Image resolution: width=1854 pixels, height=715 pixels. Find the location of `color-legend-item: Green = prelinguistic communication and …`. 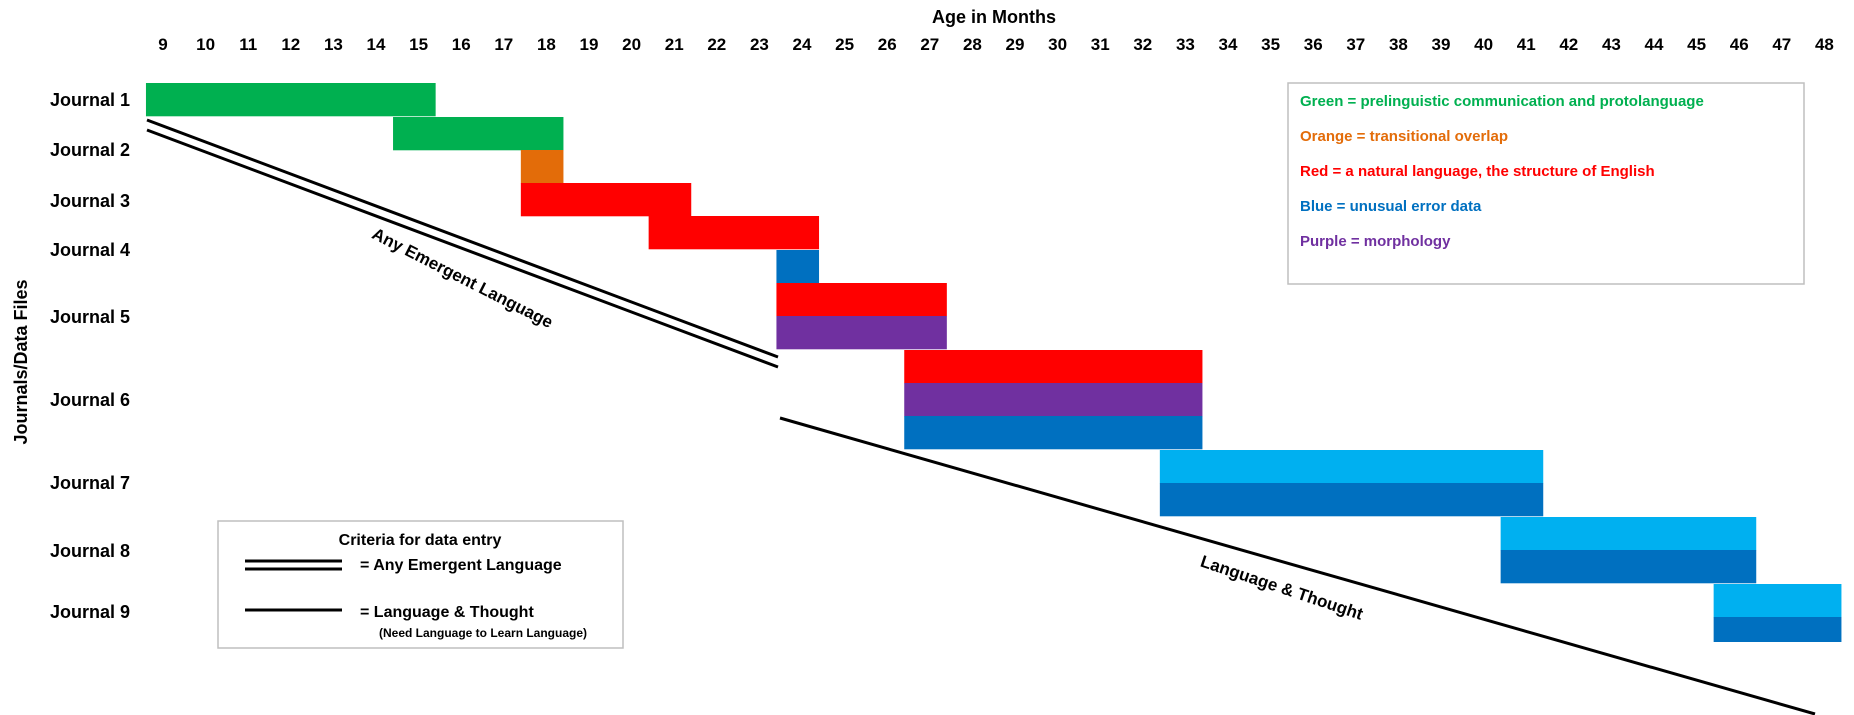

color-legend-item: Green = prelinguistic communication and … is located at coordinates (1502, 101).